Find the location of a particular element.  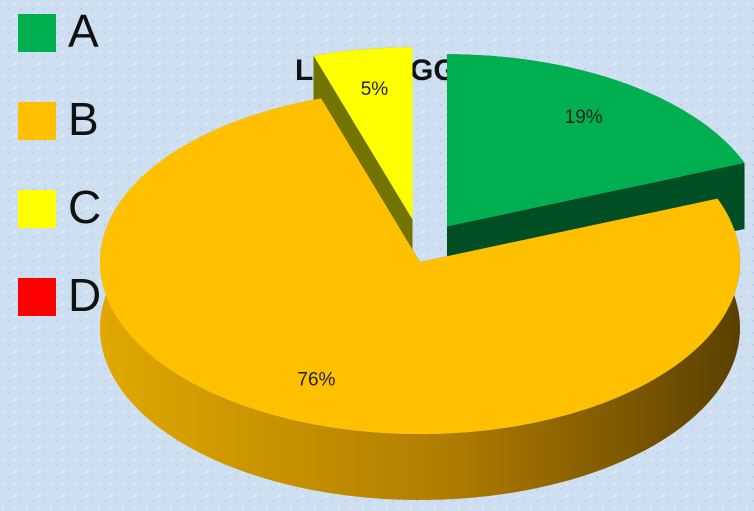

legend-label: C is located at coordinates (84, 207).